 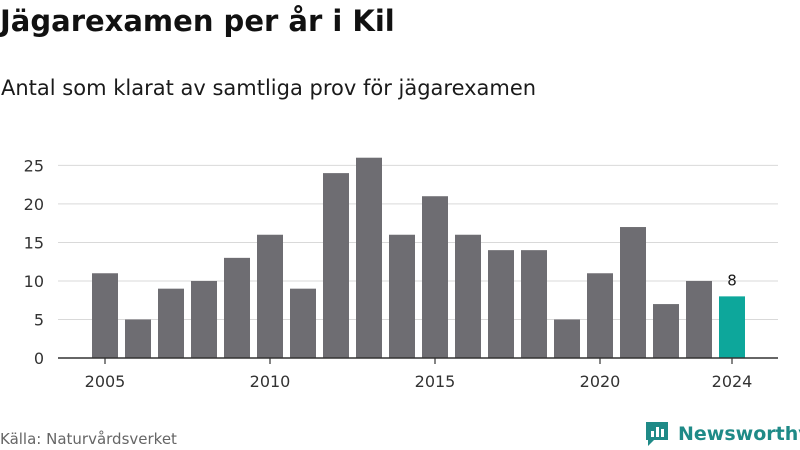 I want to click on y-tick-label: 15, so click(x=34, y=242).